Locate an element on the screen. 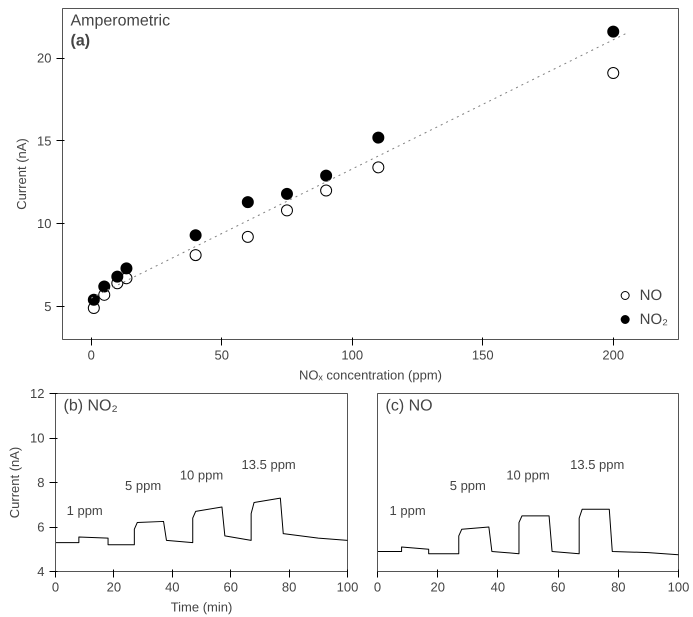 The height and width of the screenshot is (617, 693). line-series is located at coordinates (202, 522).